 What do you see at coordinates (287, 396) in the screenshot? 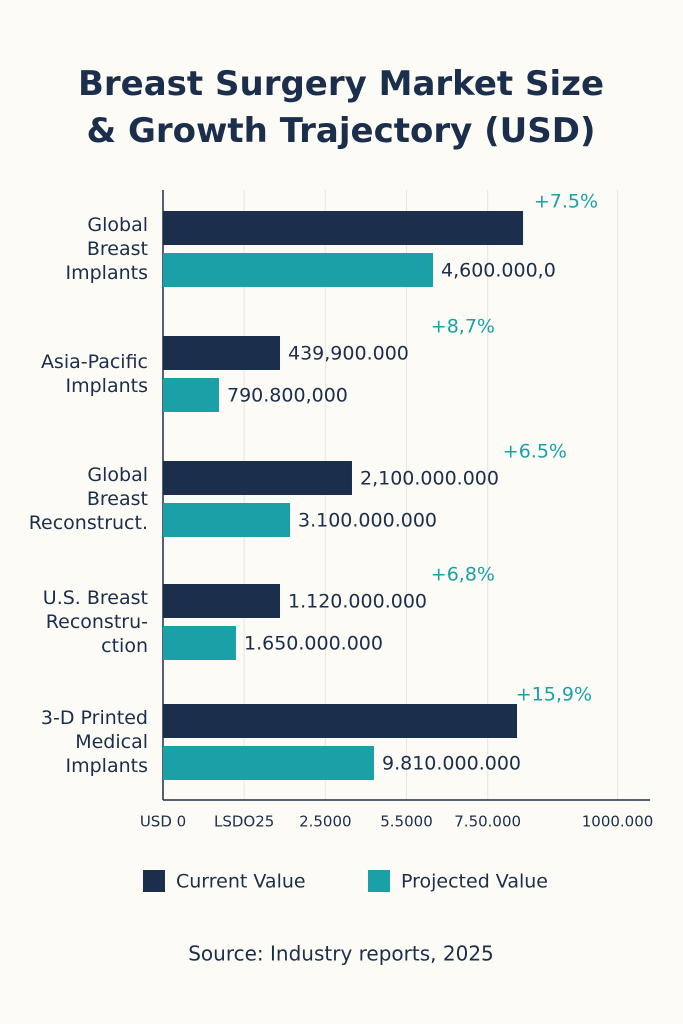
I see `bar-label: 790.800,000` at bounding box center [287, 396].